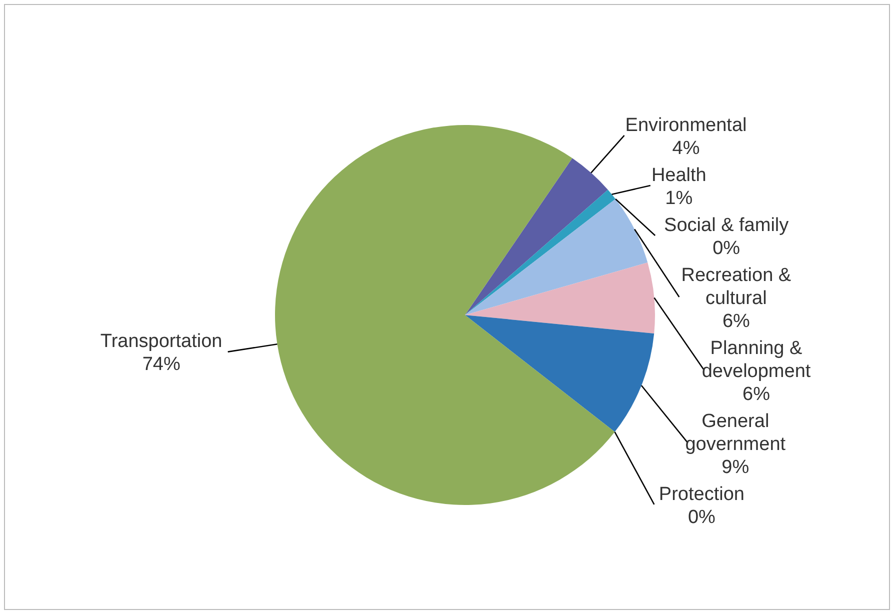 The width and height of the screenshot is (896, 614). Describe the element at coordinates (678, 175) in the screenshot. I see `slice-label: Health` at that location.